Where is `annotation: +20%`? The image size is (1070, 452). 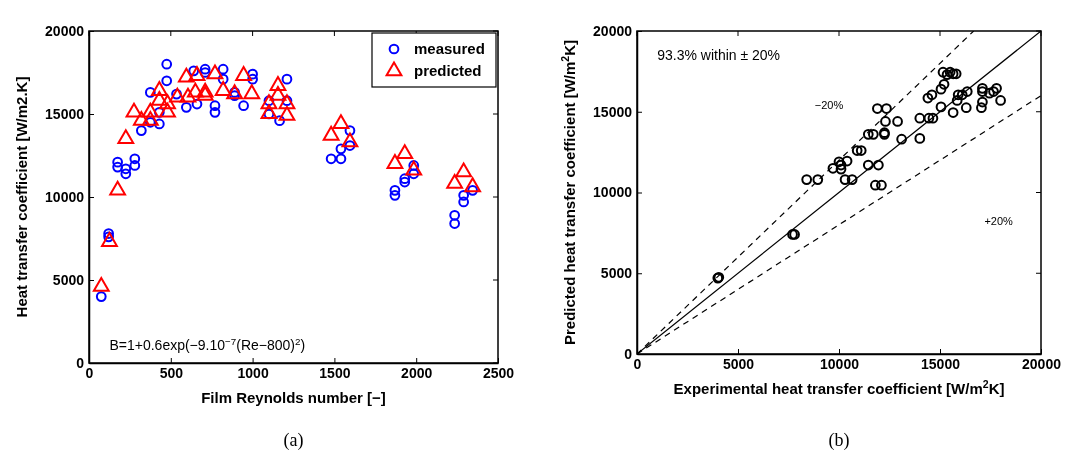
annotation: +20% is located at coordinates (999, 220).